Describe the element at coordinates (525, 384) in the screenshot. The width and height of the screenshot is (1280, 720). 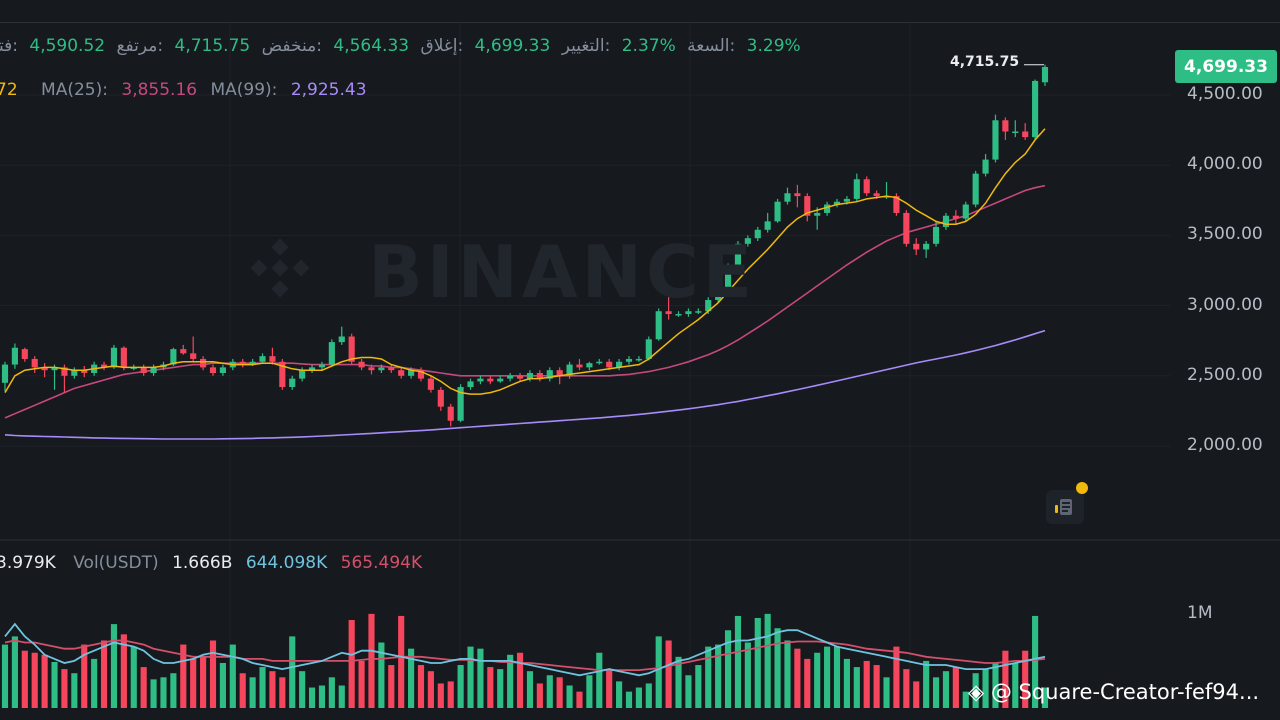
I see `ma99-line` at that location.